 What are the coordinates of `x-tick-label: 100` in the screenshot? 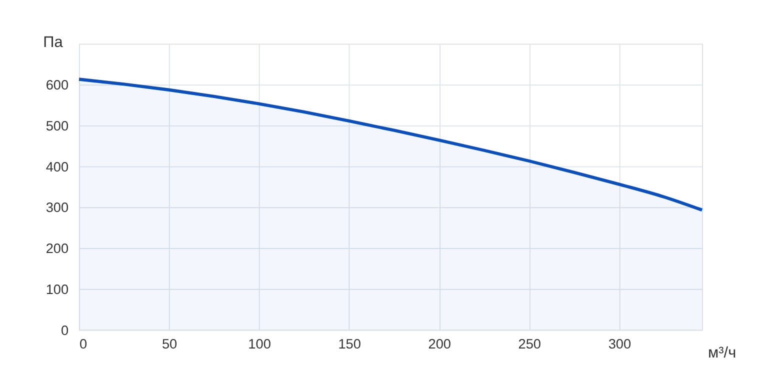 It's located at (260, 344).